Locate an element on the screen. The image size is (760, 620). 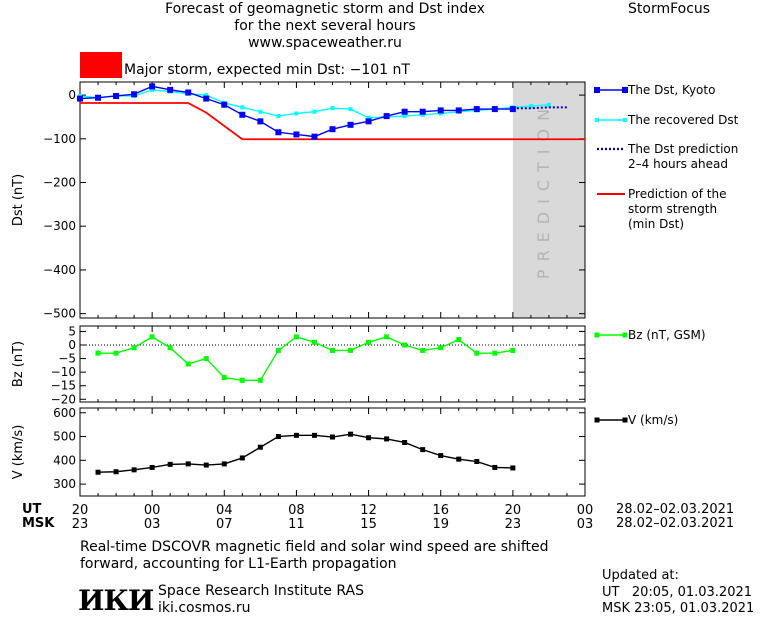
storm-alert-text: Major storm, expected min Dst: −101 nT is located at coordinates (267, 70).